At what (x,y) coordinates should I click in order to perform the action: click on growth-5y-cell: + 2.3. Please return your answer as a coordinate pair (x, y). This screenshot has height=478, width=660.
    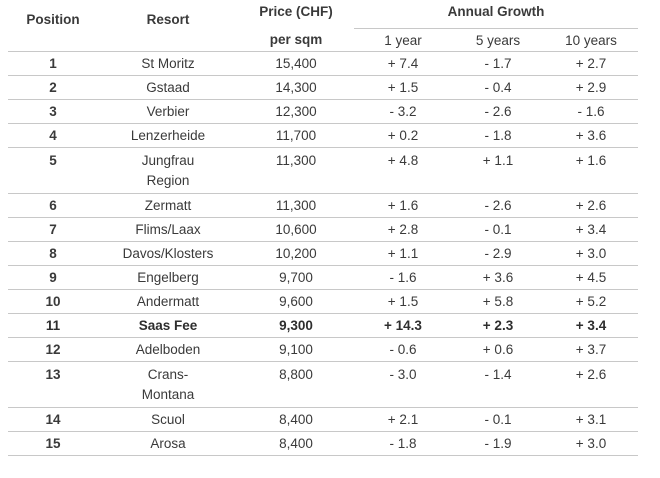
    Looking at the image, I should click on (498, 325).